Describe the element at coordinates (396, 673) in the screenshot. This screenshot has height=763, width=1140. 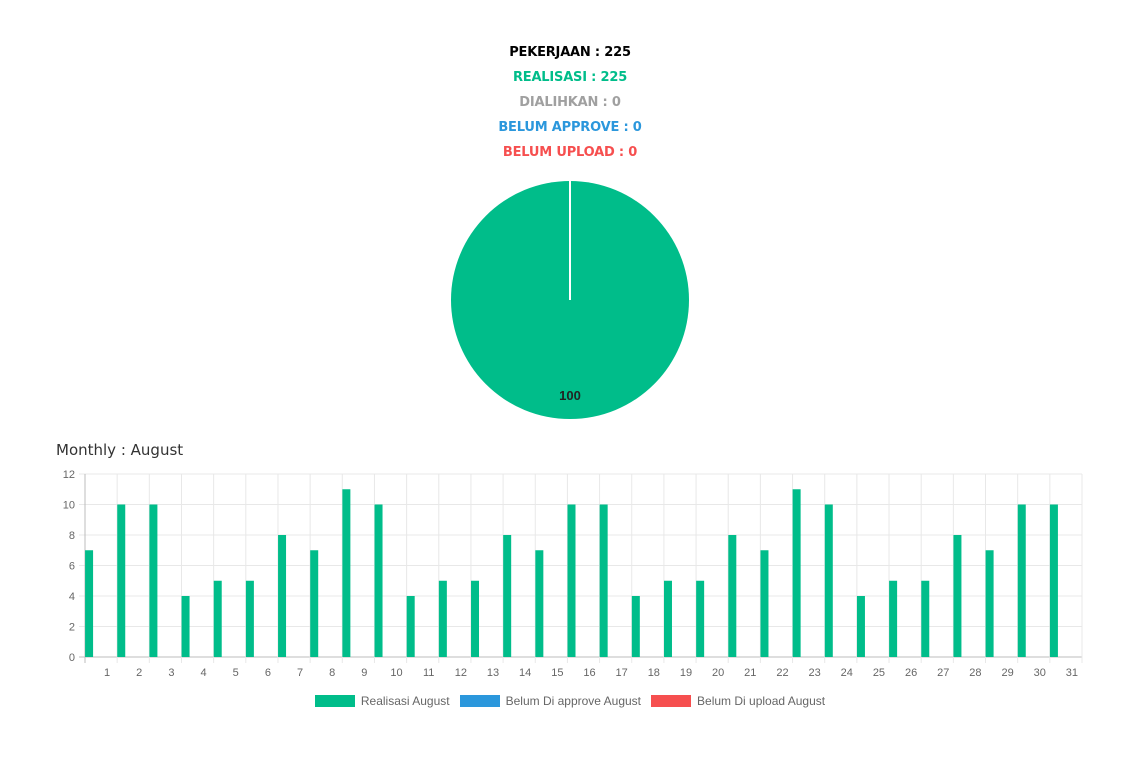
I see `x-tick-label: 10` at that location.